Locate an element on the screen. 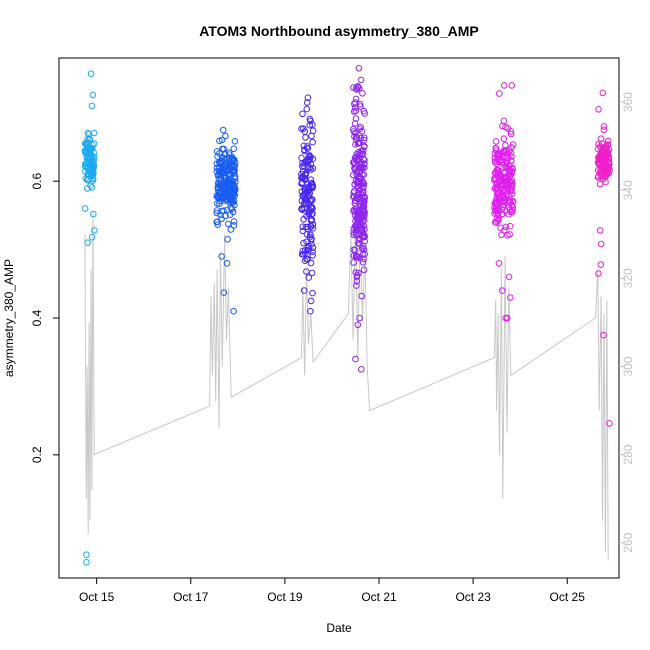 This screenshot has width=650, height=650. x-tick-label: Oct 23 is located at coordinates (473, 597).